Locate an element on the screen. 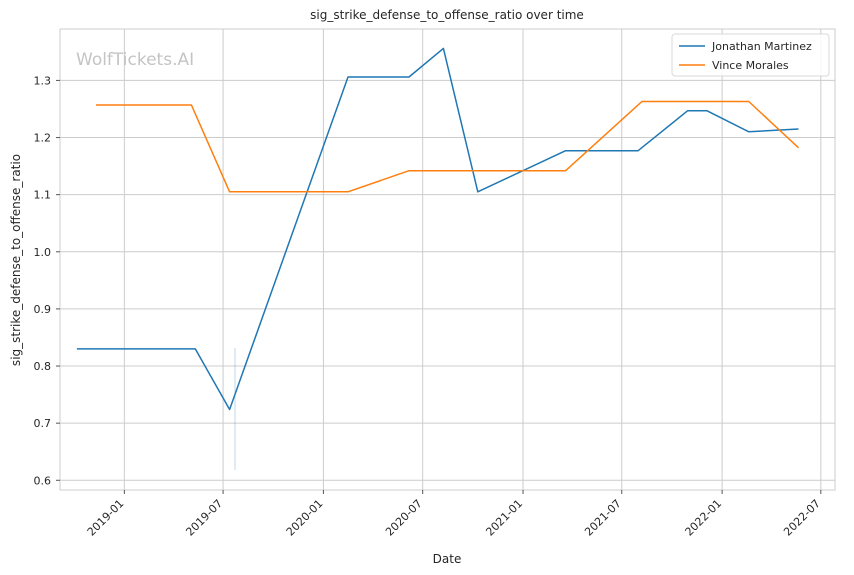  y-tick-label: 1.1 is located at coordinates (43, 195).